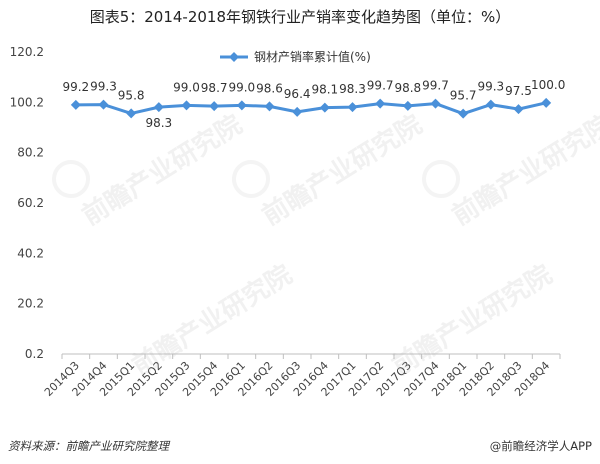  What do you see at coordinates (30, 203) in the screenshot?
I see `y-tick-label: 60.2` at bounding box center [30, 203].